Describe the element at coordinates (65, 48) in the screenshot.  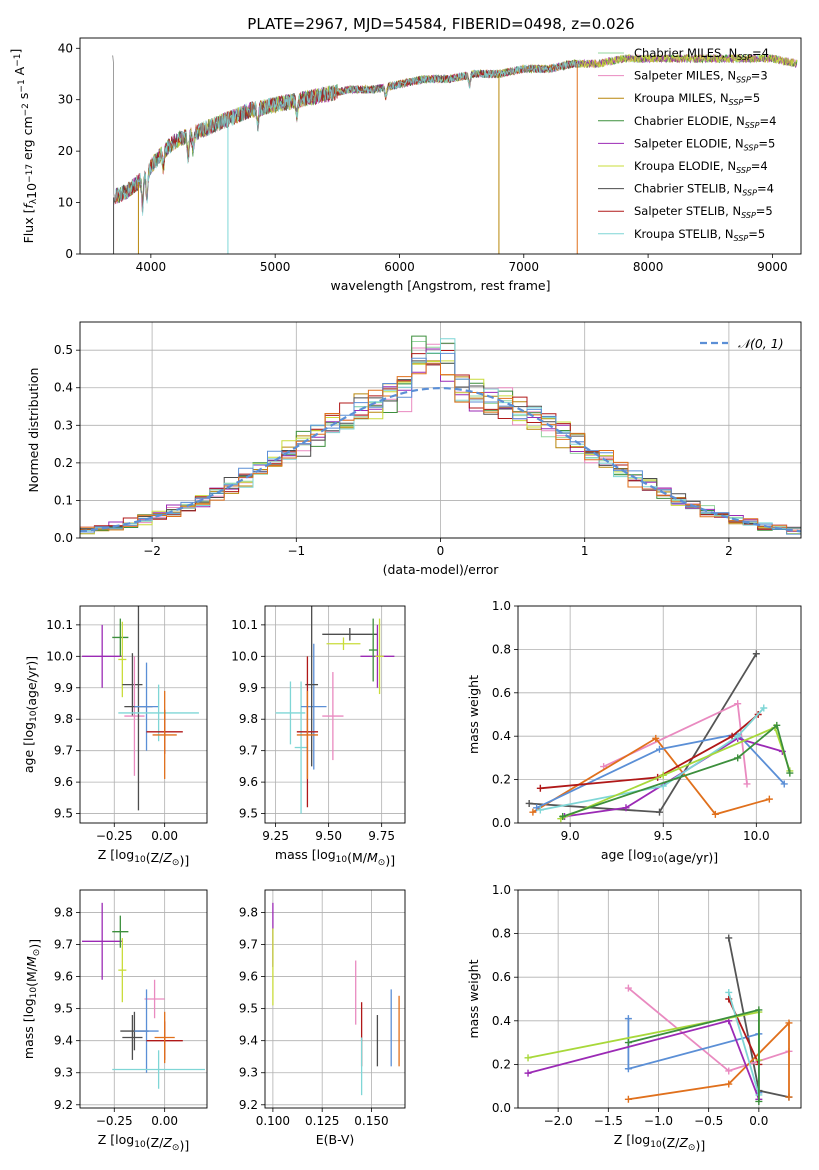
I see `y-tick-label: 40` at that location.